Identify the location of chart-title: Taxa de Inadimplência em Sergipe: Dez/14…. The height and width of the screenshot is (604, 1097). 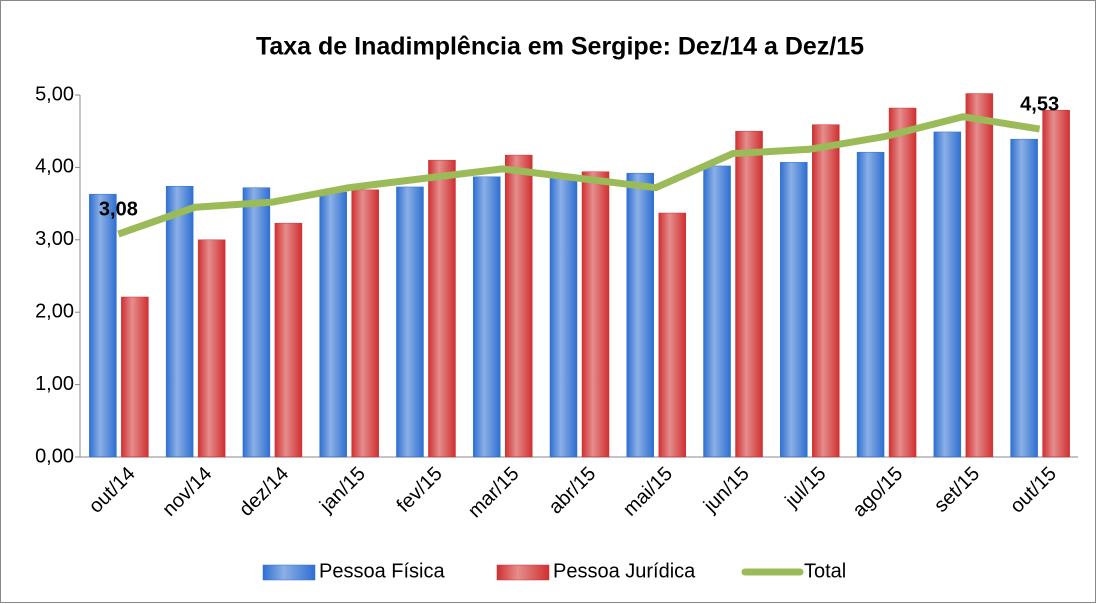
(560, 47).